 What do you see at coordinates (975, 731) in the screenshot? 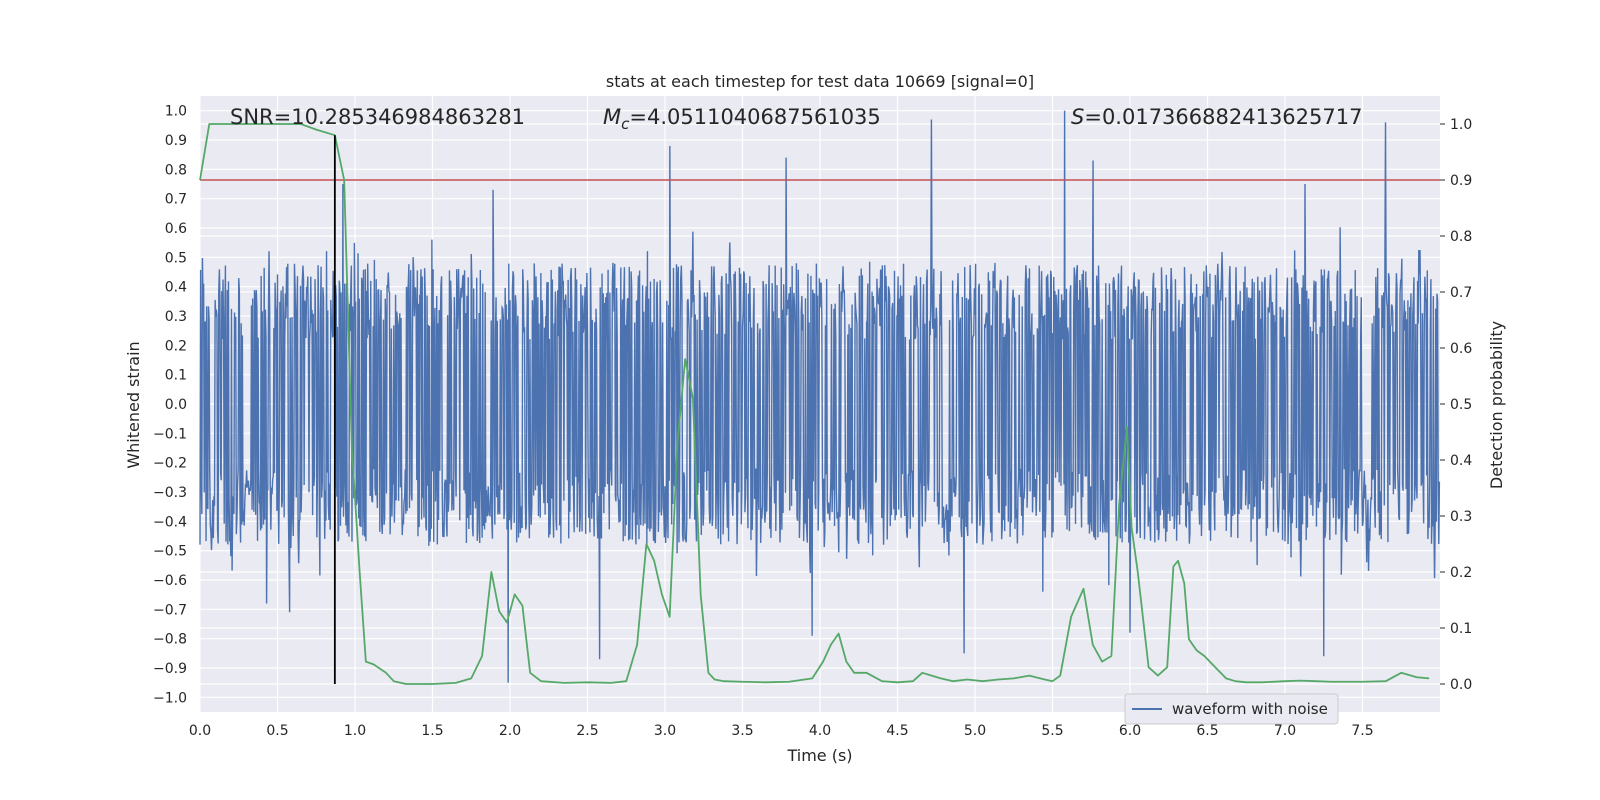
I see `x-tick-label: 5.0` at bounding box center [975, 731].